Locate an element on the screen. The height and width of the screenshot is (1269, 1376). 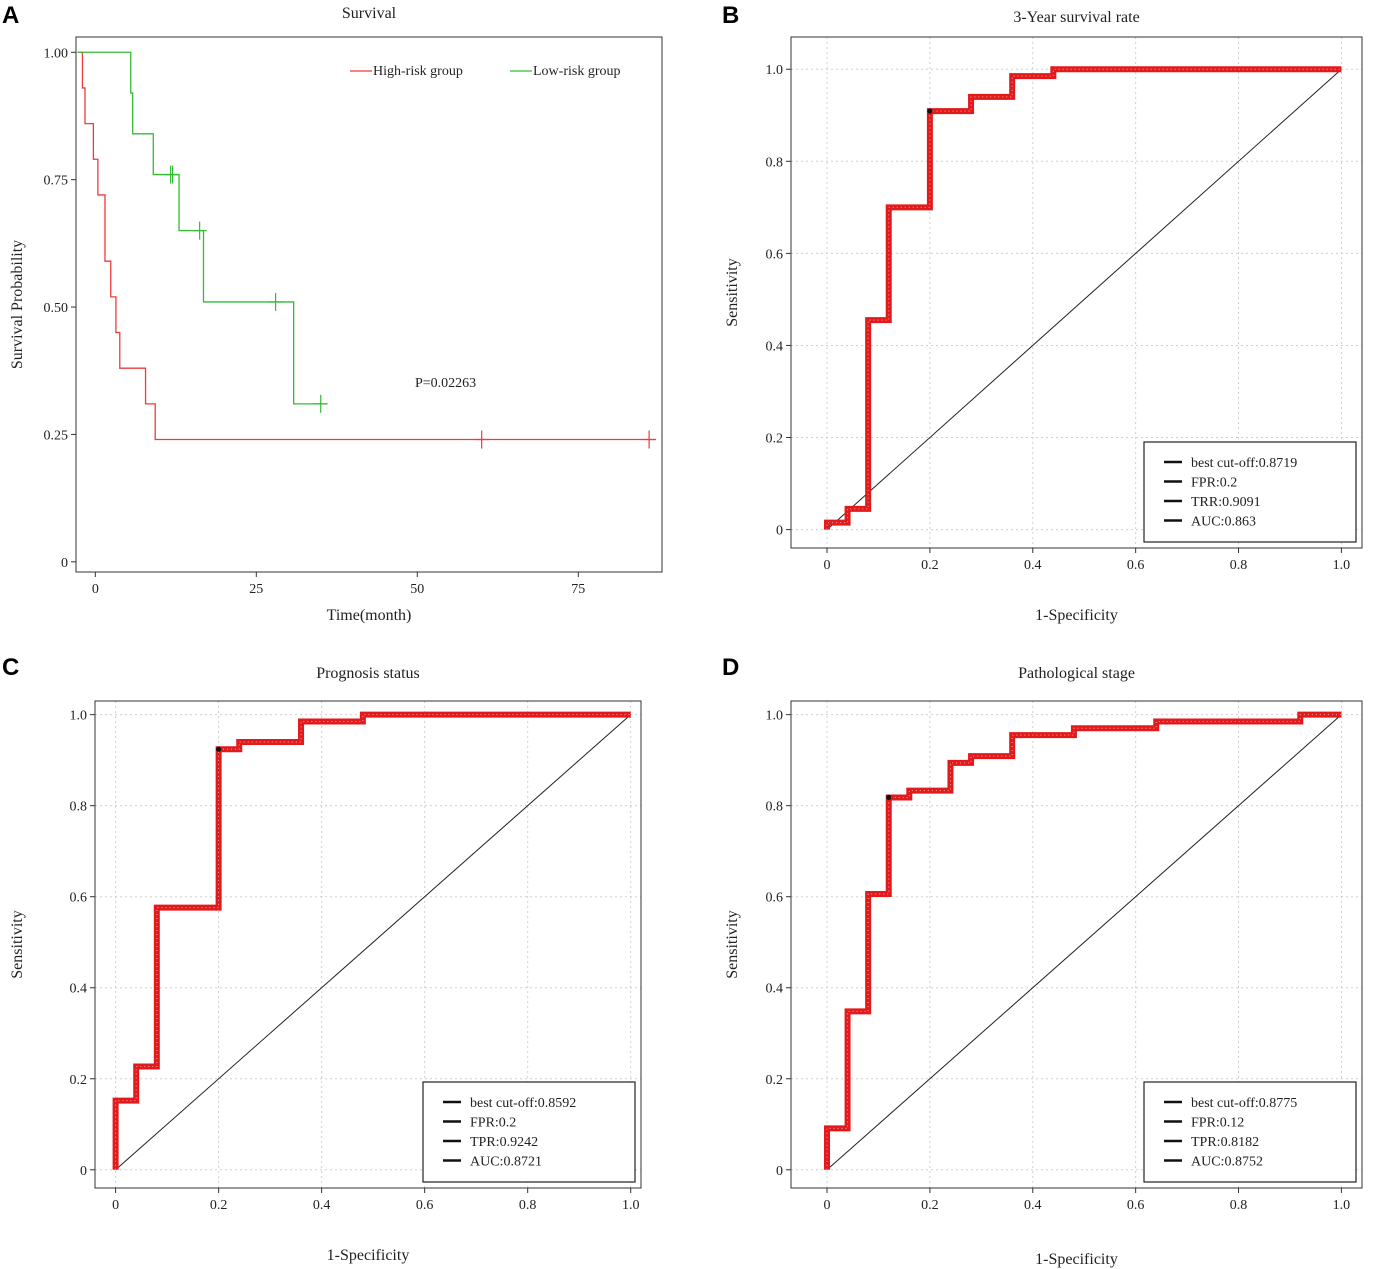
chart0-x-tick-label-1: 25 is located at coordinates (256, 589).